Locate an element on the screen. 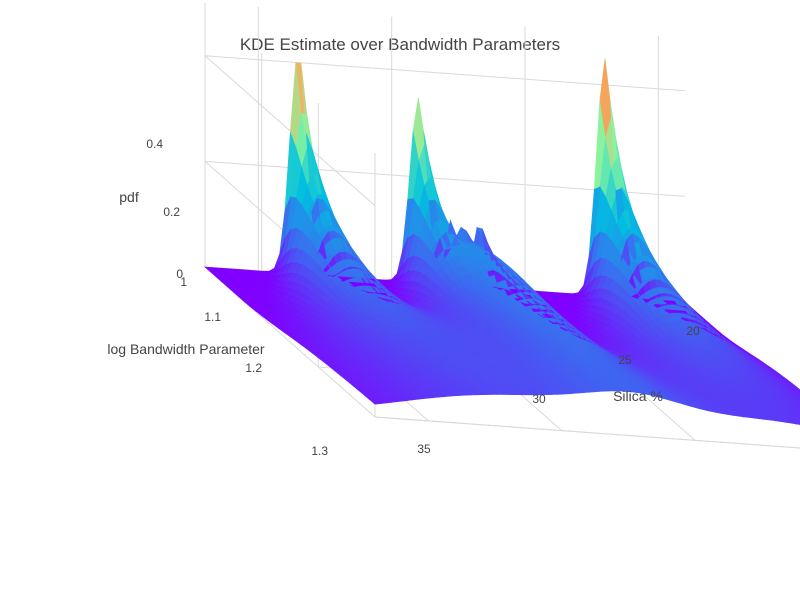 The width and height of the screenshot is (800, 600). z-axis: 0.4 0.2 0 pdf is located at coordinates (151, 209).